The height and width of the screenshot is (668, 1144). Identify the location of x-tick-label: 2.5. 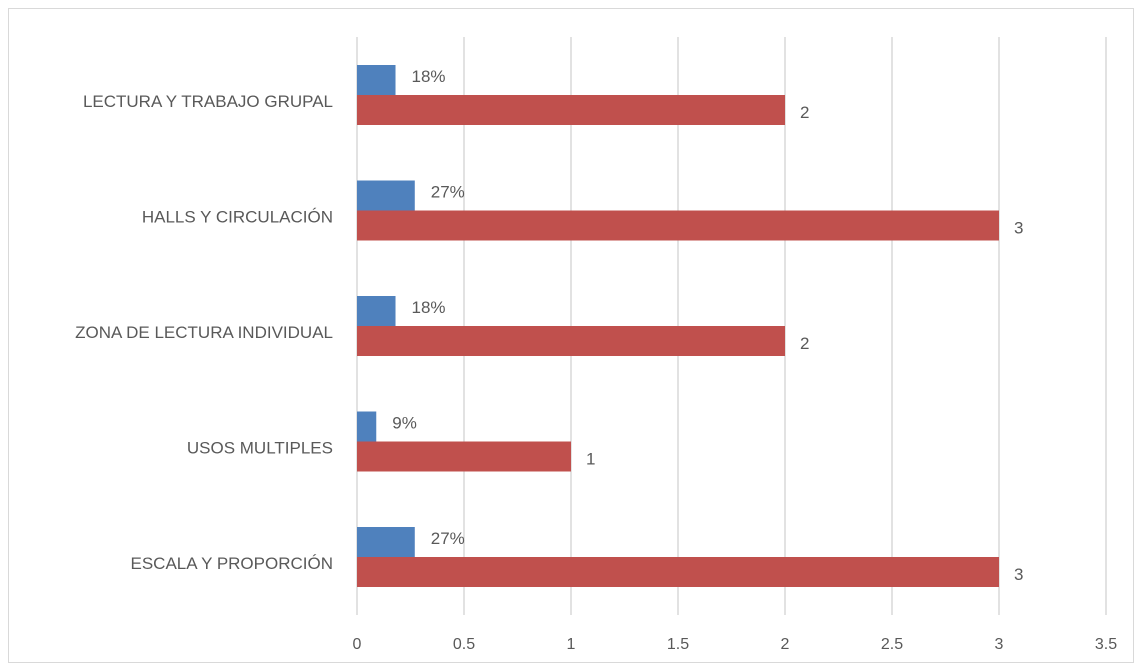
(892, 644).